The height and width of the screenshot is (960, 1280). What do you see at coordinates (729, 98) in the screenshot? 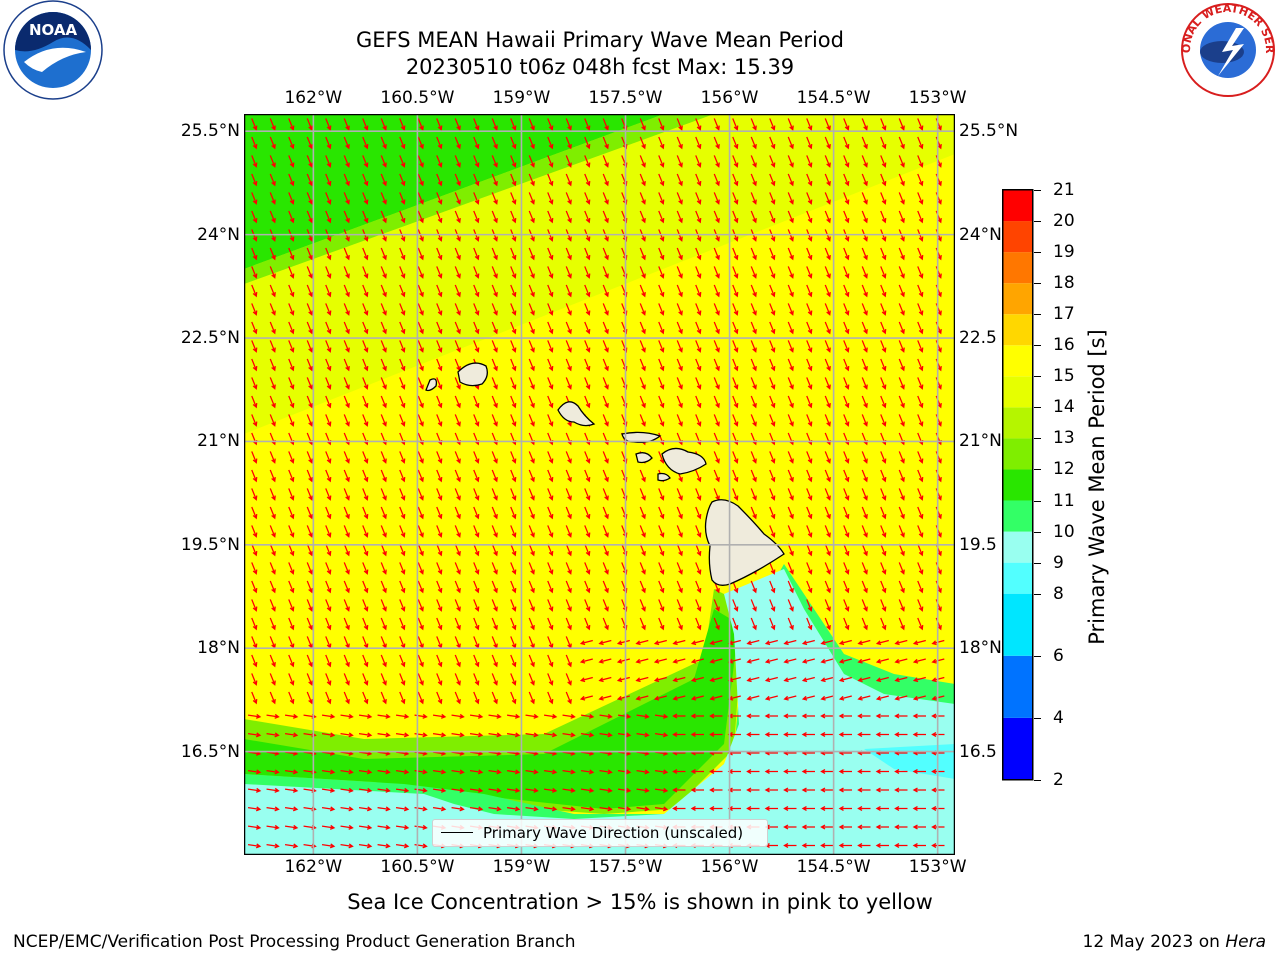
I see `lon-tick-label: 156°W` at bounding box center [729, 98].